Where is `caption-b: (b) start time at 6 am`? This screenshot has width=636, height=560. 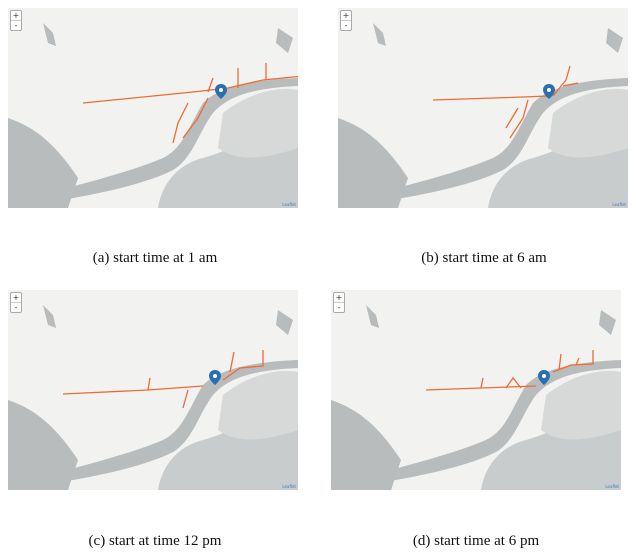
caption-b: (b) start time at 6 am is located at coordinates (484, 258).